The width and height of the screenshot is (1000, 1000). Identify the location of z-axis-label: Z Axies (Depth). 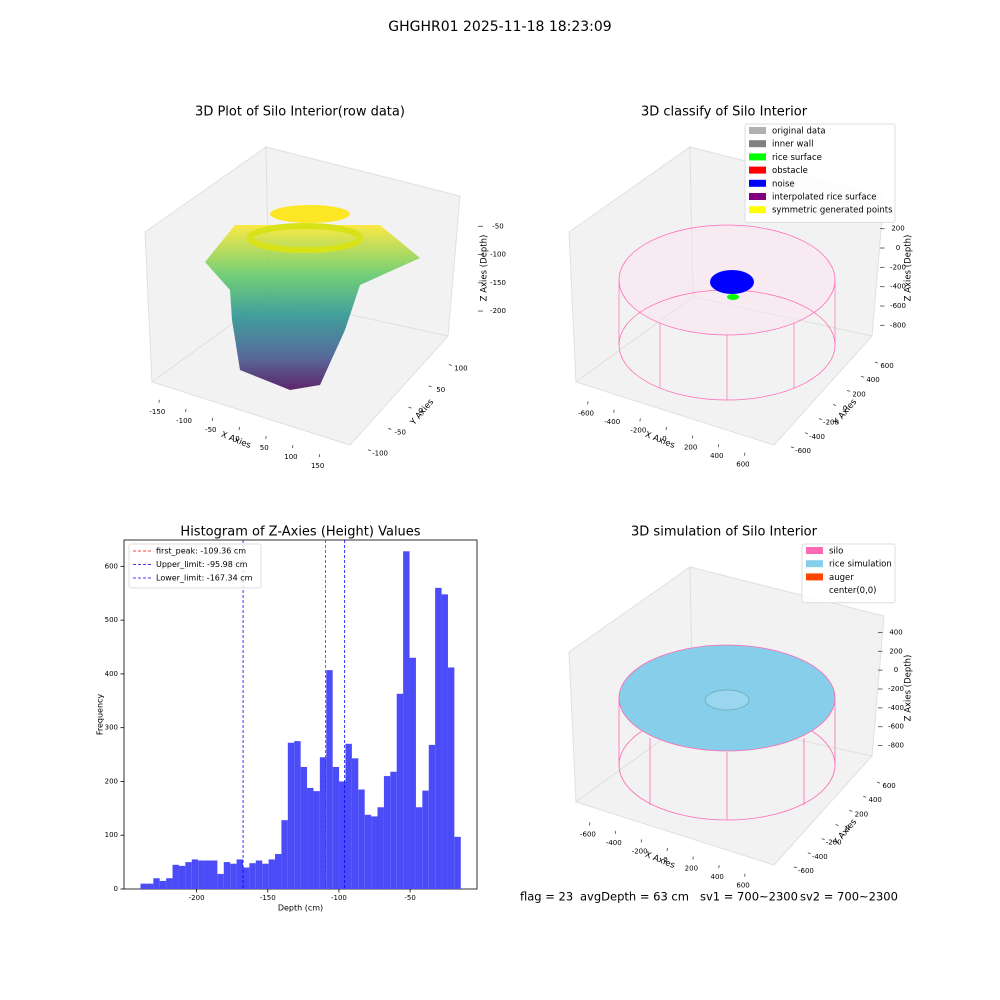
(909, 688).